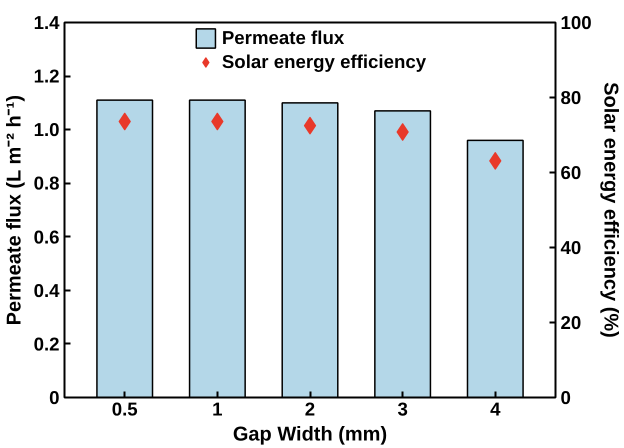 The height and width of the screenshot is (448, 624). Describe the element at coordinates (496, 409) in the screenshot. I see `x-tick-label: 4` at that location.